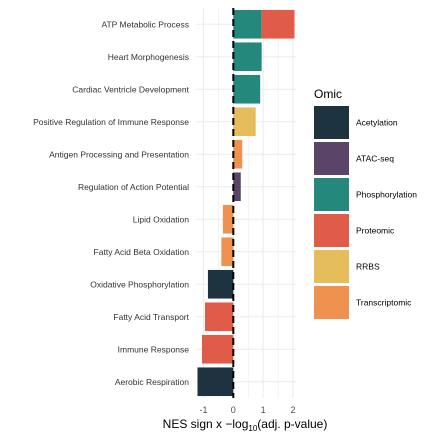 This screenshot has height=444, width=439. I want to click on y-tick-label: Cardiac Ventricle Development, so click(130, 89).